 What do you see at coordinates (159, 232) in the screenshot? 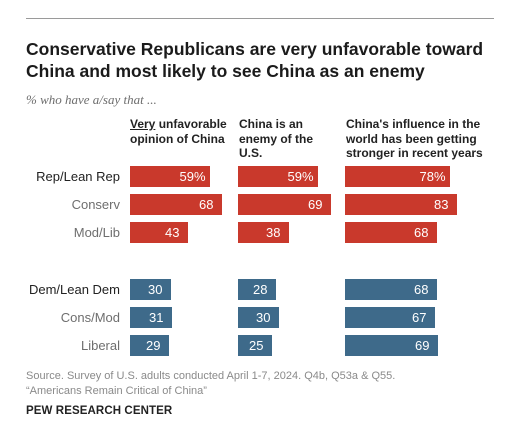
I see `bar-col1-mod-lib` at bounding box center [159, 232].